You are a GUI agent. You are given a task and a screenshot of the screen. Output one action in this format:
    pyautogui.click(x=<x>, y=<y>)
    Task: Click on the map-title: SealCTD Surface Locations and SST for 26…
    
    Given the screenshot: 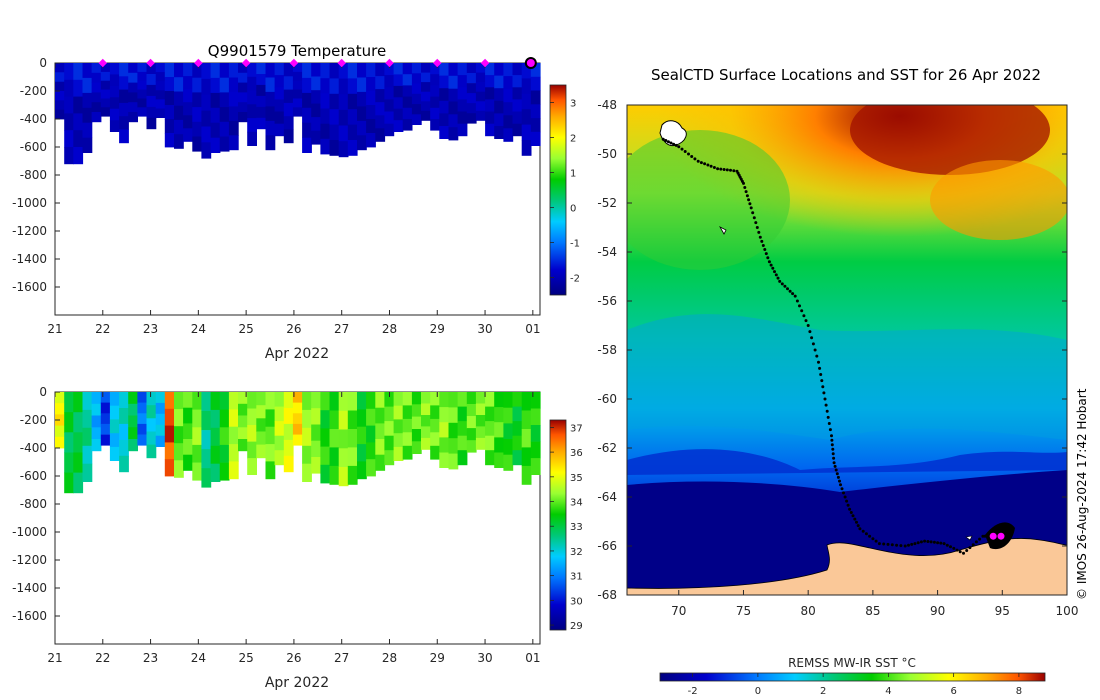 What is the action you would take?
    pyautogui.click(x=846, y=75)
    